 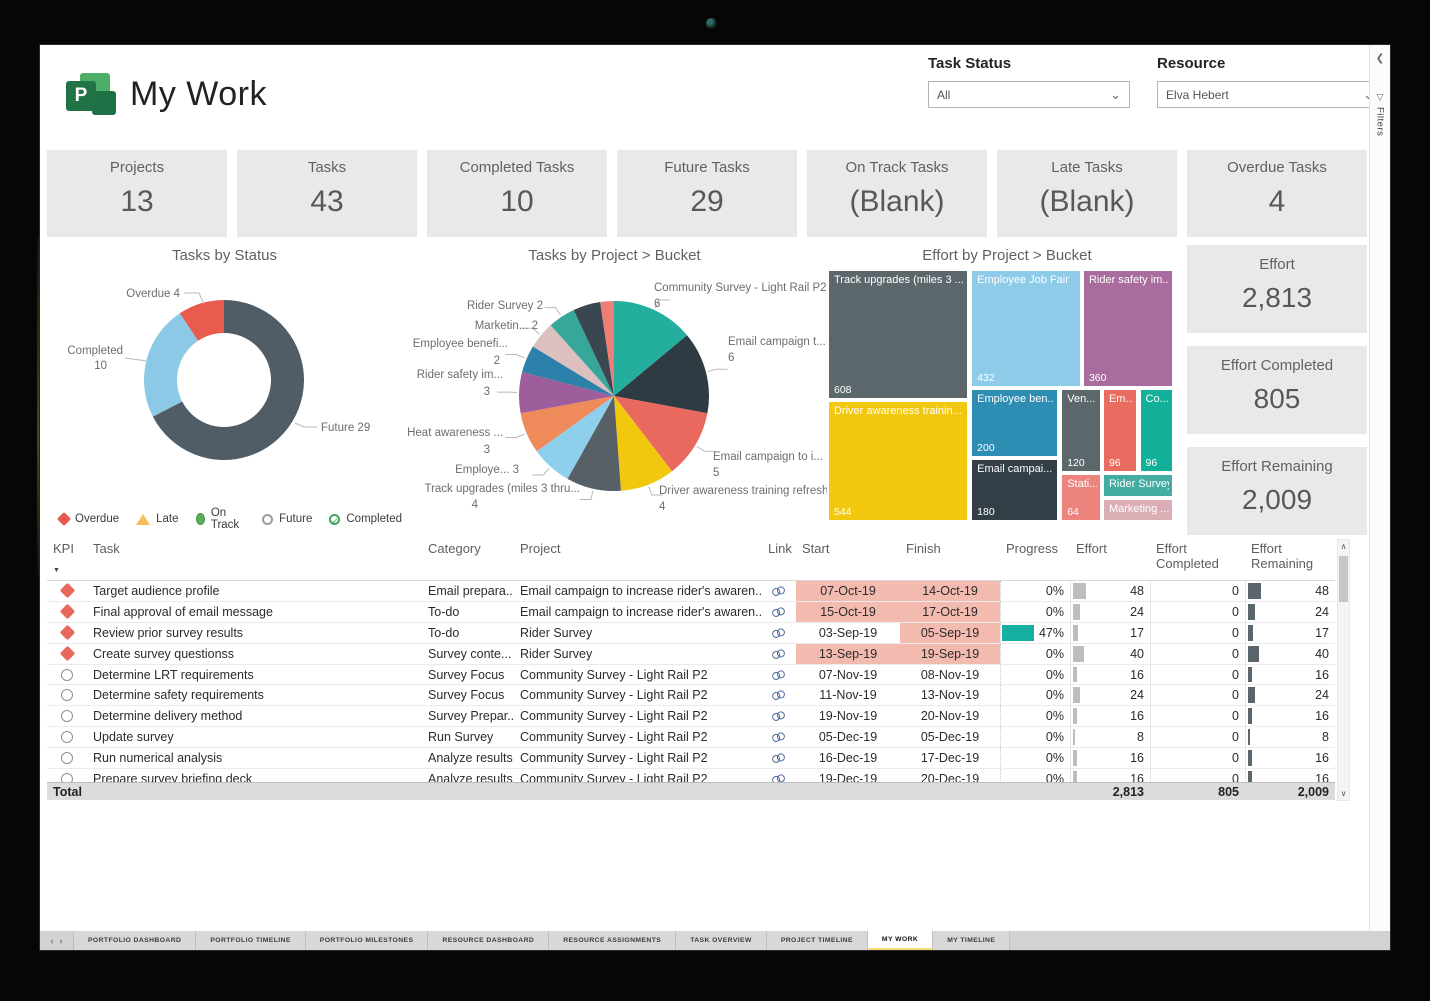 I want to click on tab-my-timeline: MY TIMELINE, so click(x=972, y=940).